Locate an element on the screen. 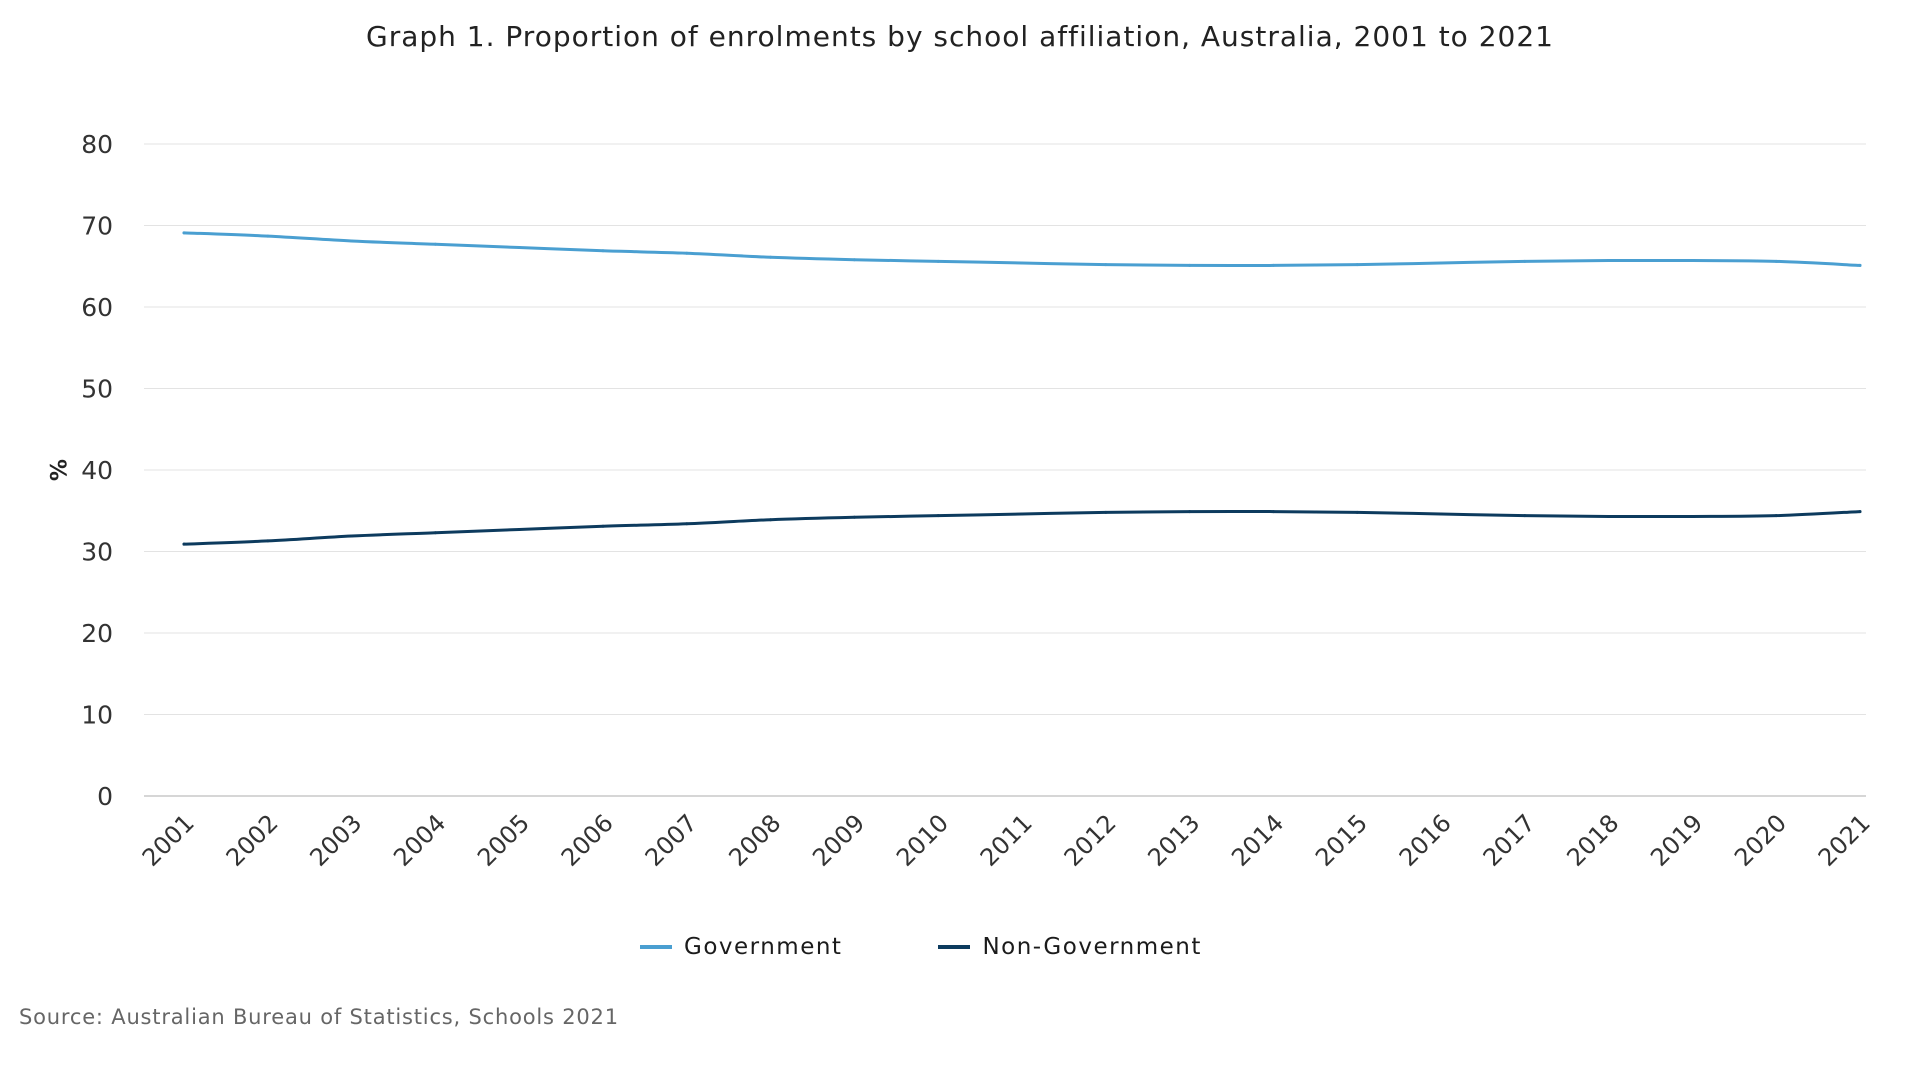  data-point-non-government-2014 is located at coordinates (1273, 512).